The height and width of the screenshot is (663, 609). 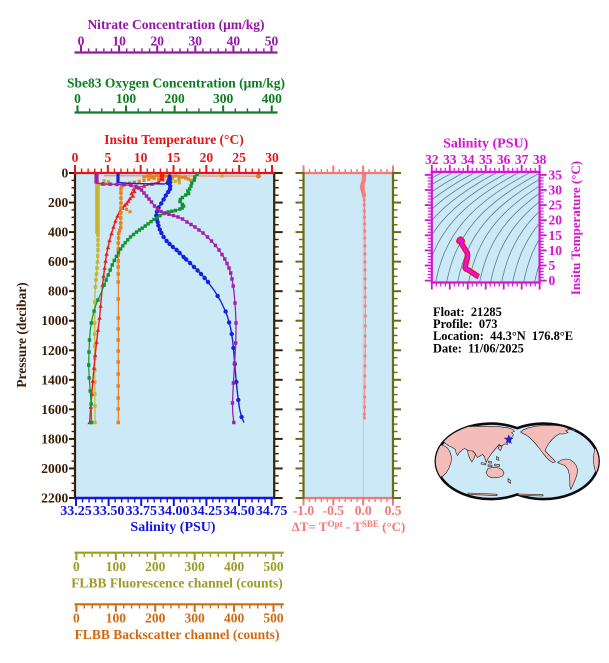 What do you see at coordinates (239, 511) in the screenshot?
I see `svg-text: 34.50` at bounding box center [239, 511].